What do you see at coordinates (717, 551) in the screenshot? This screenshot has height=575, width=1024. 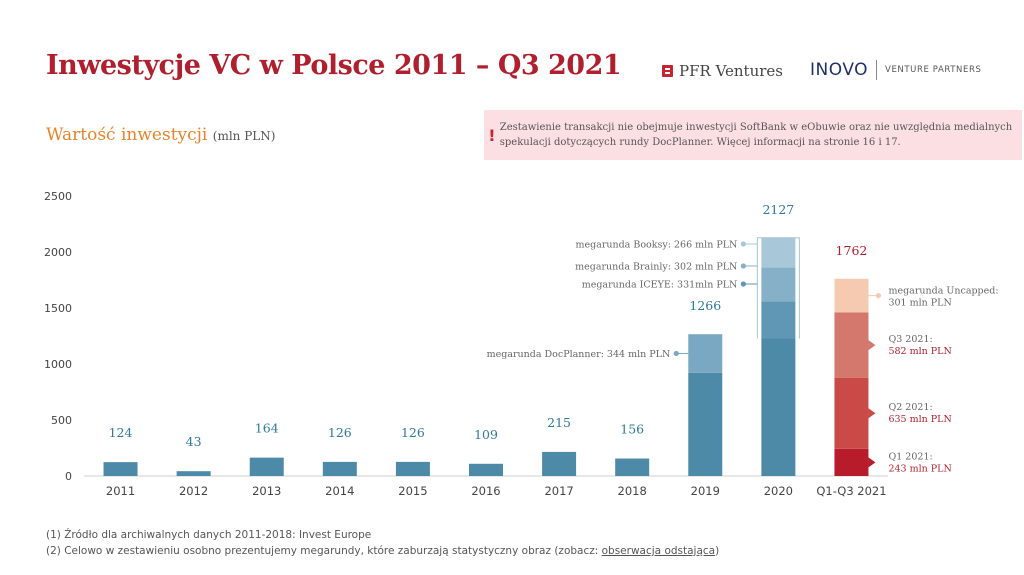 I see `footnote-2-suffix: )` at bounding box center [717, 551].